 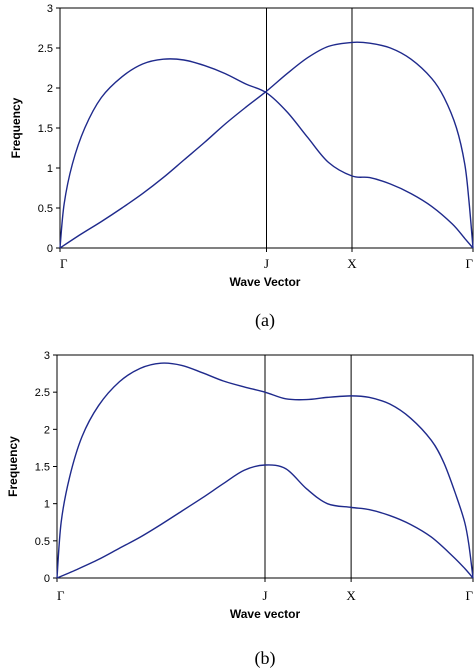 What do you see at coordinates (265, 658) in the screenshot?
I see `panel-caption: (b)` at bounding box center [265, 658].